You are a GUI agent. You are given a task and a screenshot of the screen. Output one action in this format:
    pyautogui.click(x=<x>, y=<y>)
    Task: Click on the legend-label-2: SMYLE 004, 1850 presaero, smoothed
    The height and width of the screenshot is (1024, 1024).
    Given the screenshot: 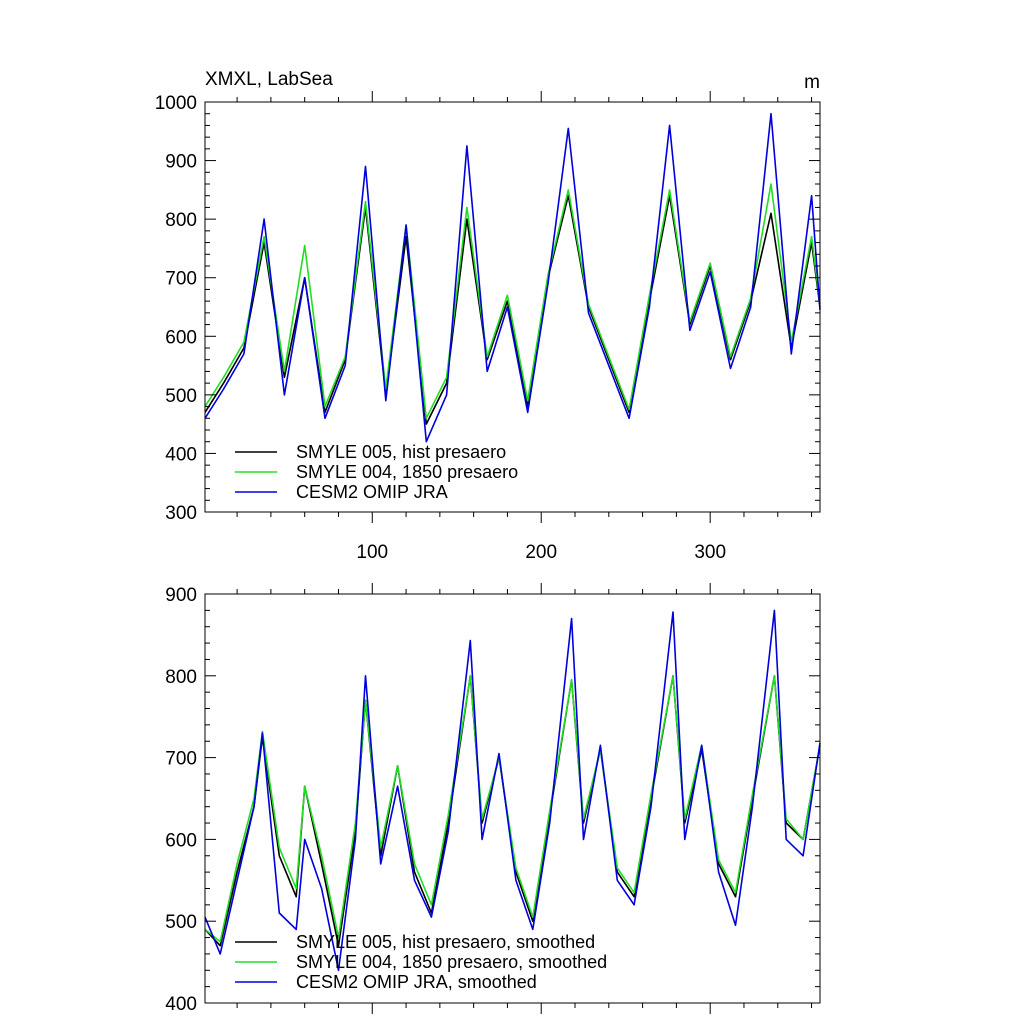 What is the action you would take?
    pyautogui.click(x=451, y=962)
    